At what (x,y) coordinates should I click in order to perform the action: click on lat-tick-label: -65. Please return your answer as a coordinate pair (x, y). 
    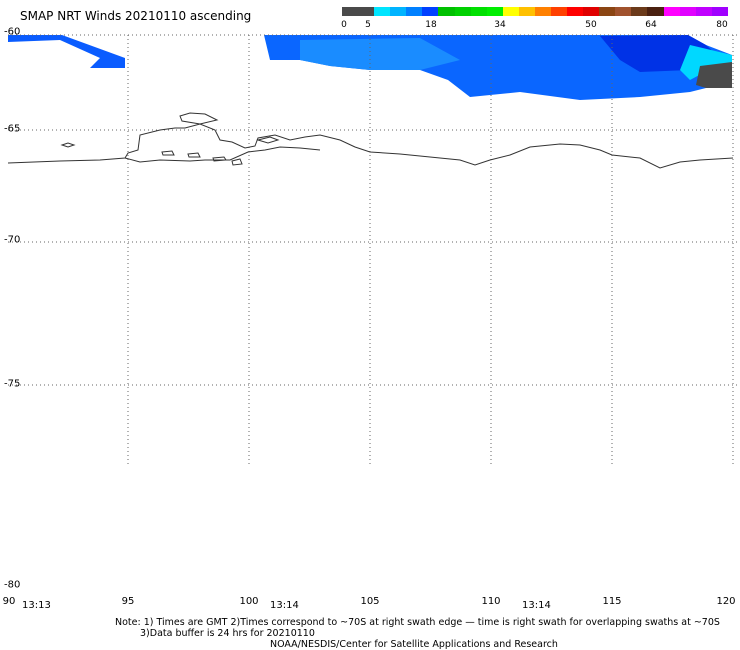
    Looking at the image, I should click on (12, 129).